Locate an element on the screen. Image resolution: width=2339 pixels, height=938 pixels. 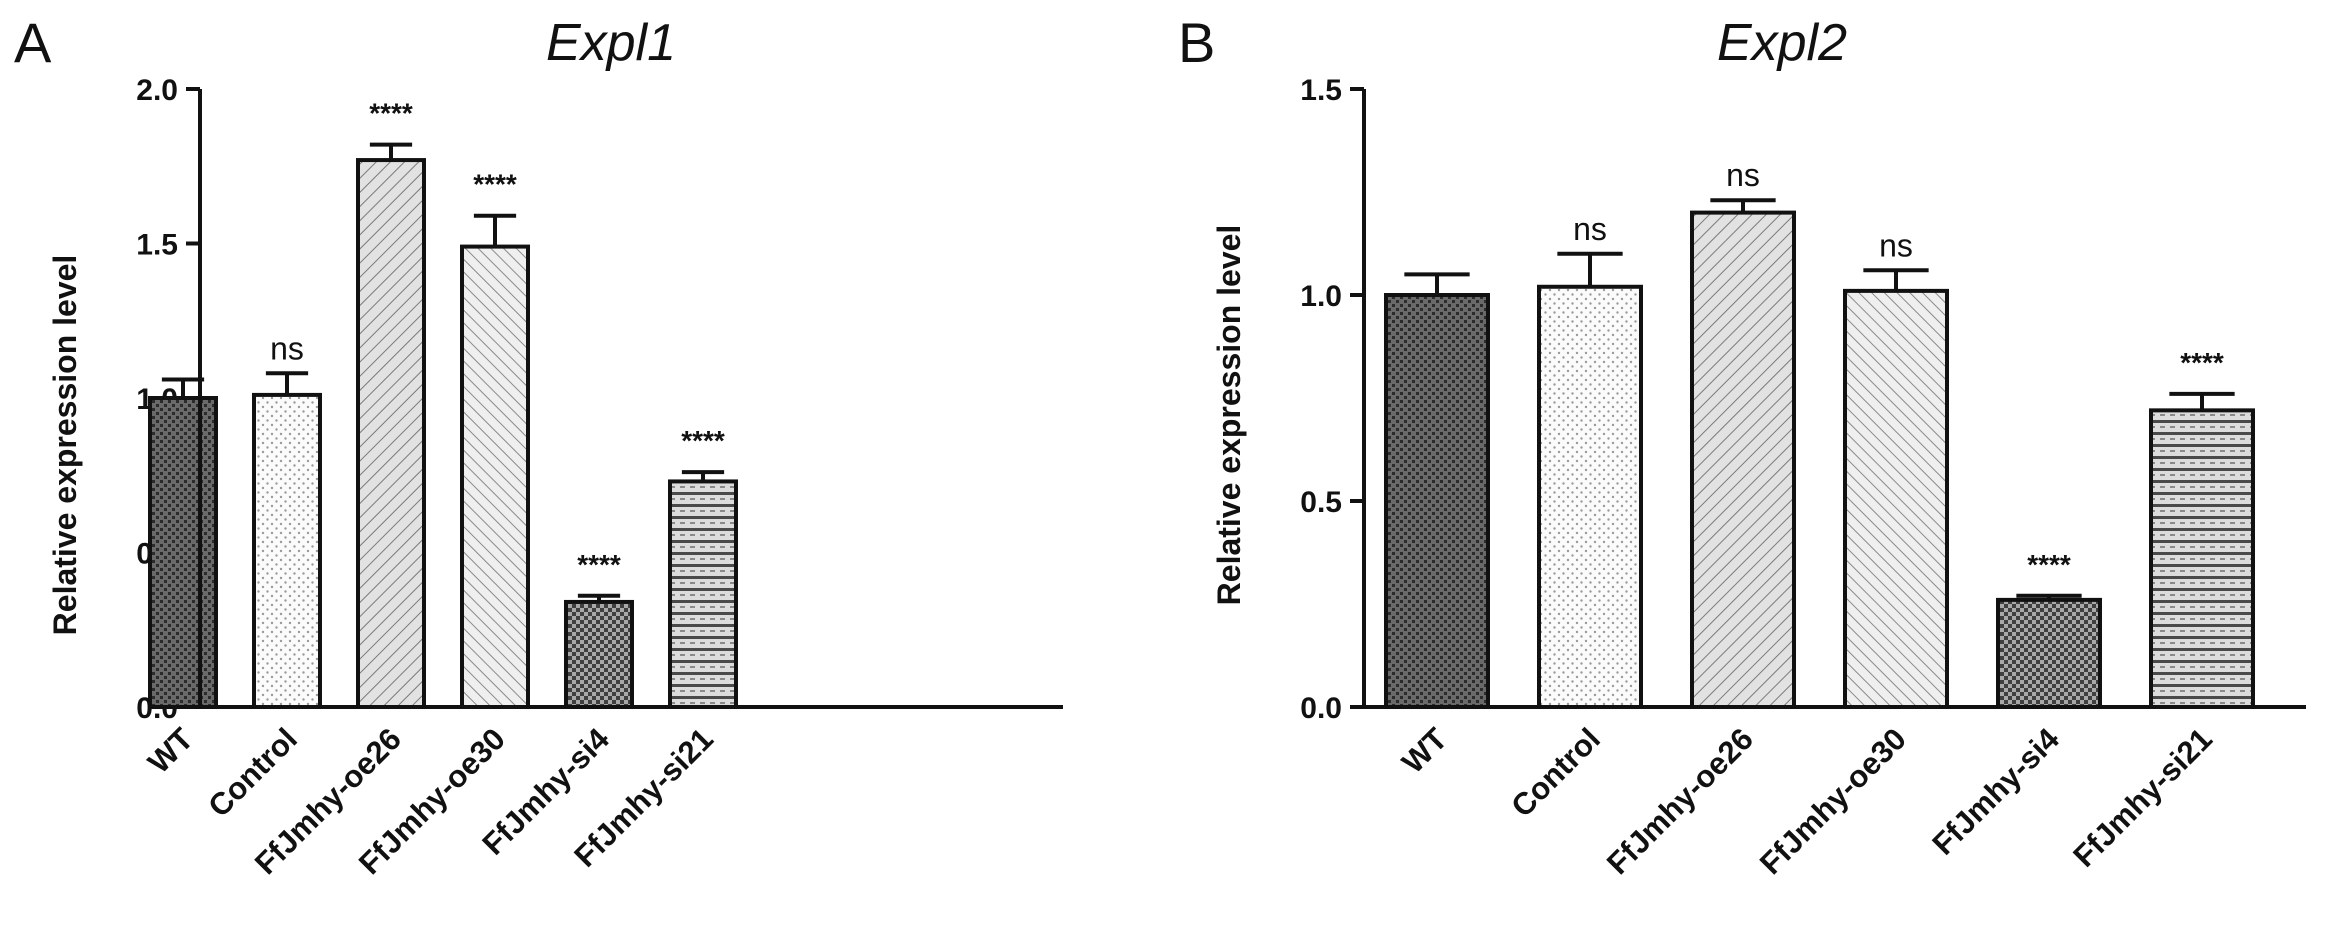
panel-b-x-label: FfJmhy-oe26 is located at coordinates (1680, 801).